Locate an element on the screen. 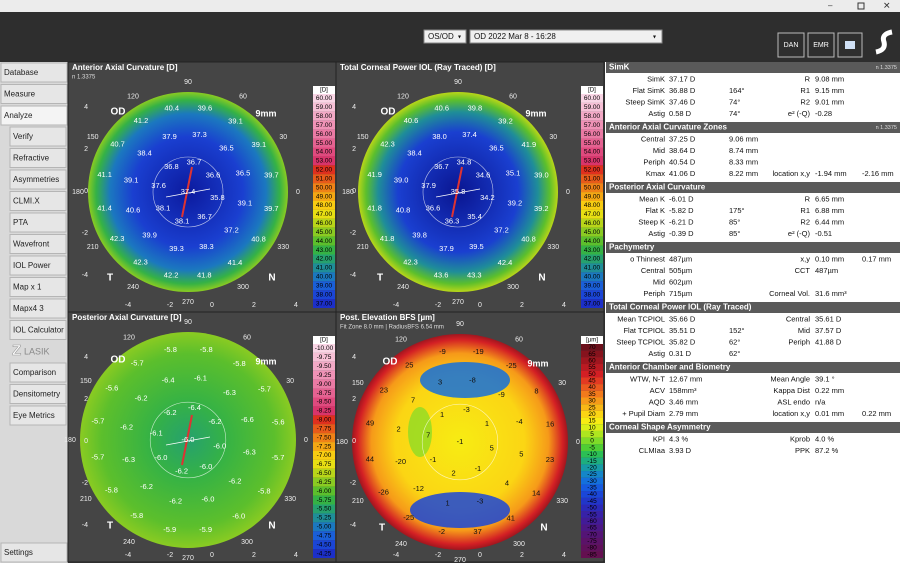 This screenshot has width=900, height=563. scale-label: -40 is located at coordinates (592, 494).